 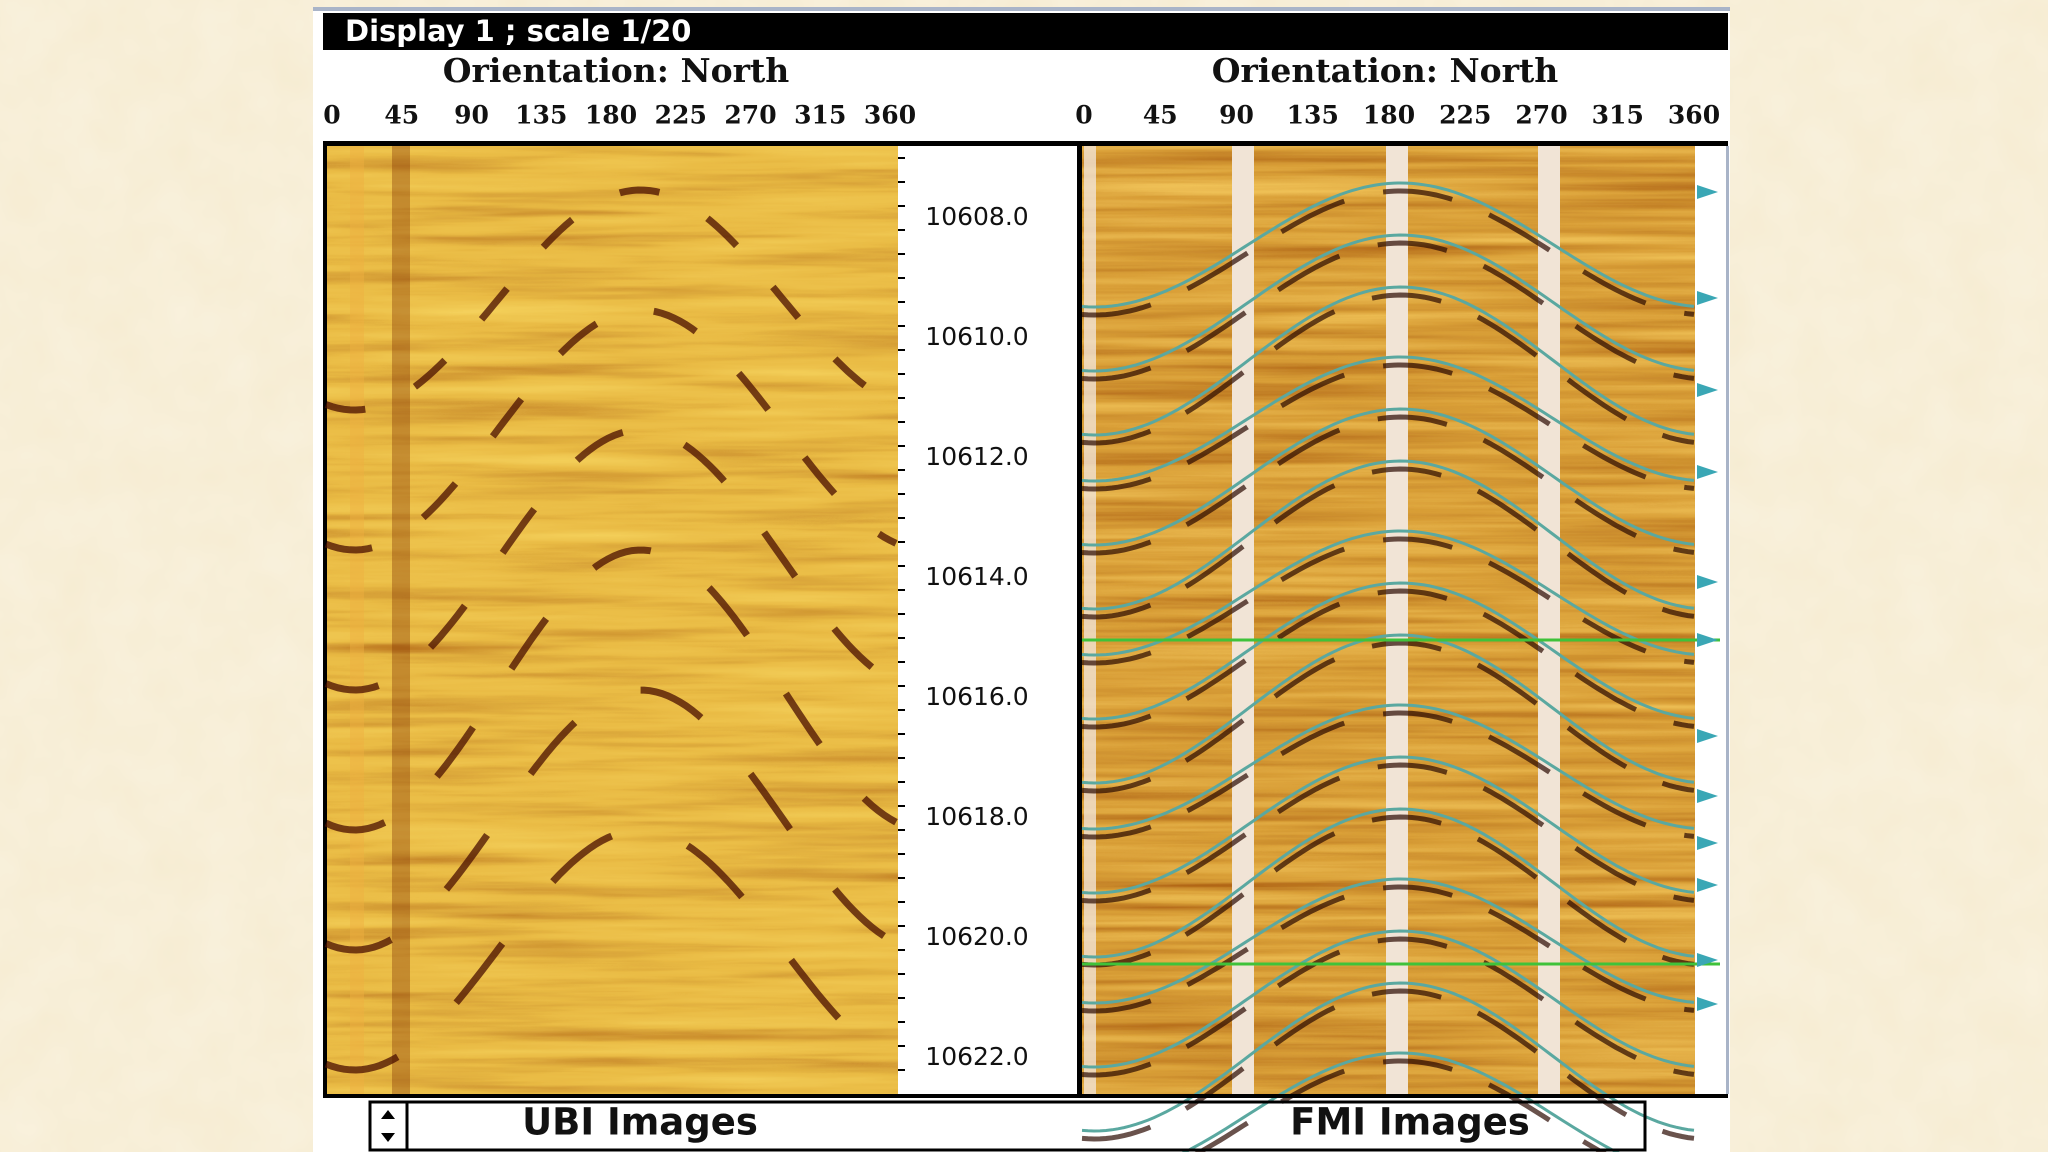 I want to click on header-divider, so click(x=1025, y=143).